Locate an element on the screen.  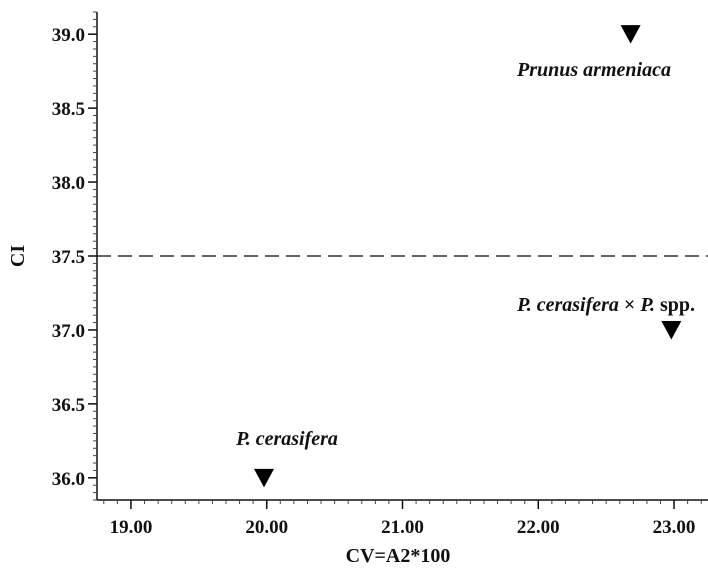
point-label: Prunus armeniaca is located at coordinates (593, 70).